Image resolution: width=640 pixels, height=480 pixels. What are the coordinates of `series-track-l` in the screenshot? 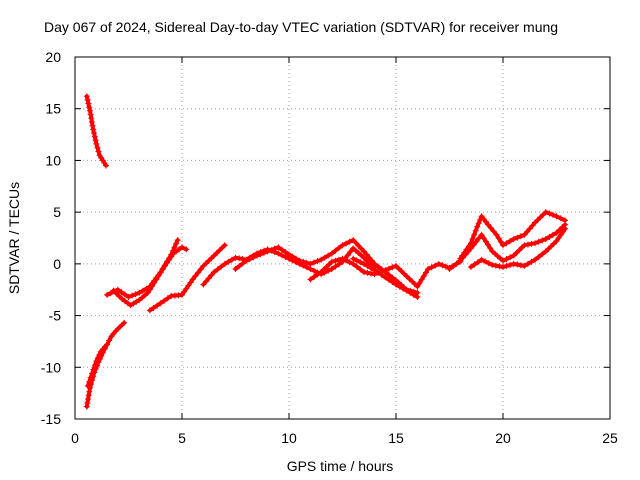 It's located at (513, 235).